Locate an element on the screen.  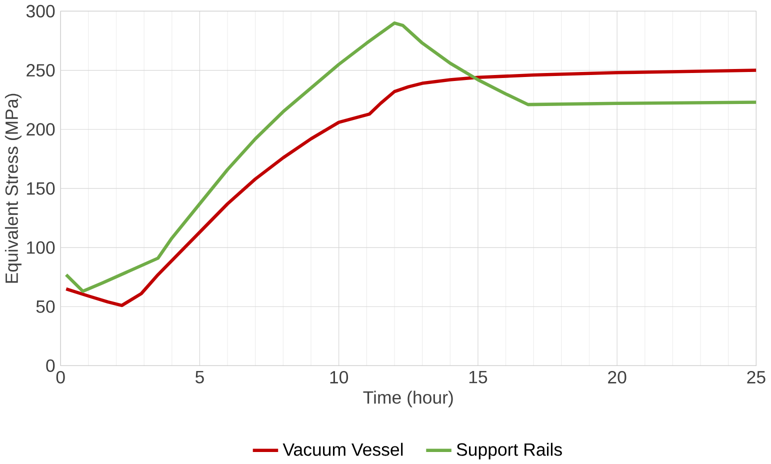
y-tick-label: 150 is located at coordinates (41, 188).